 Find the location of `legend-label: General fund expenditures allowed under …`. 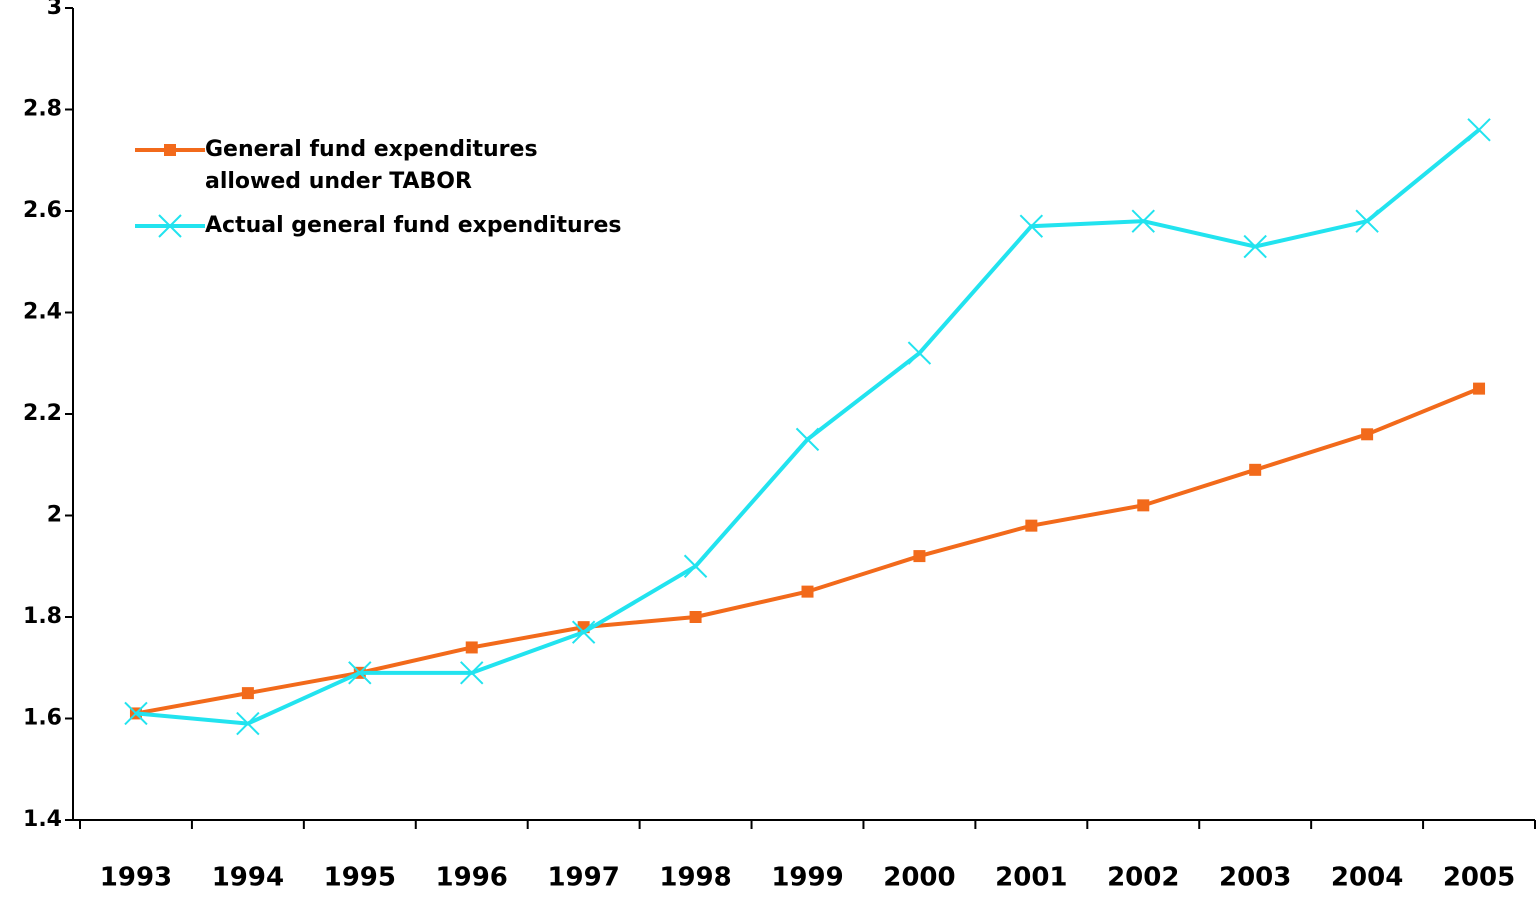

legend-label: General fund expenditures allowed under … is located at coordinates (371, 165).